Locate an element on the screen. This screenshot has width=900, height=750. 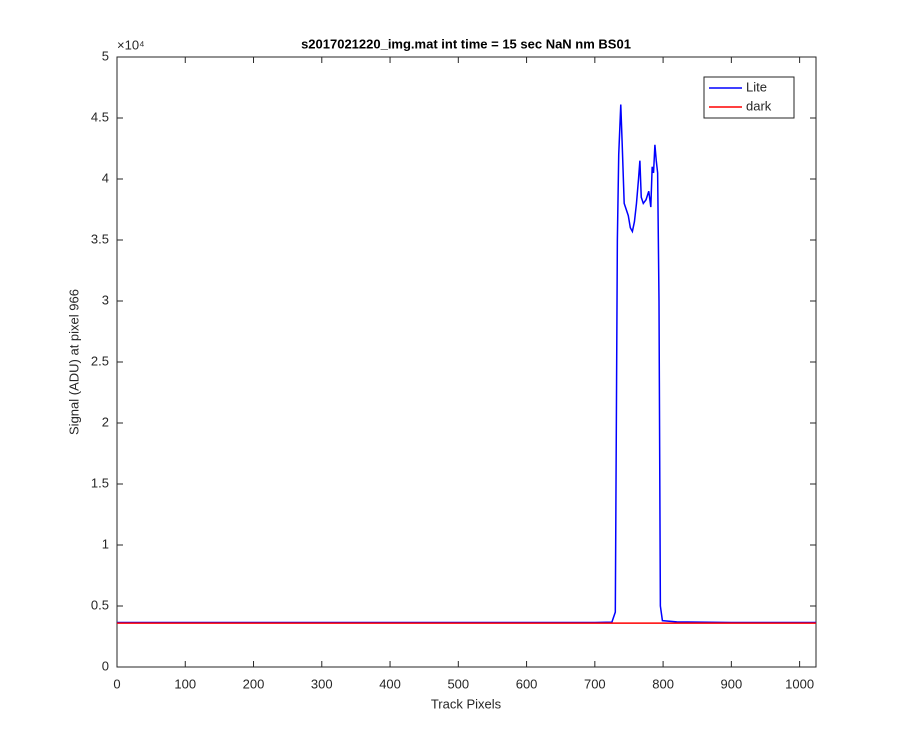
x-tick-label: 600 is located at coordinates (527, 683).